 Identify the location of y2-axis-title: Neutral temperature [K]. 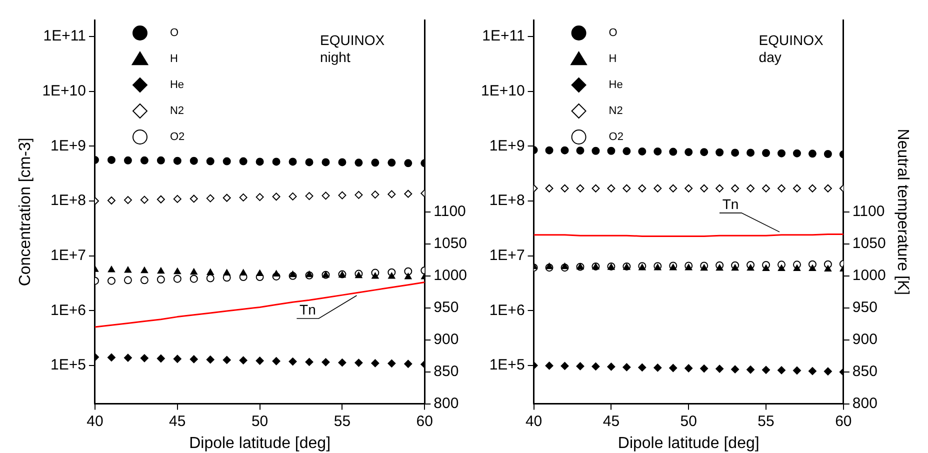
(902, 212).